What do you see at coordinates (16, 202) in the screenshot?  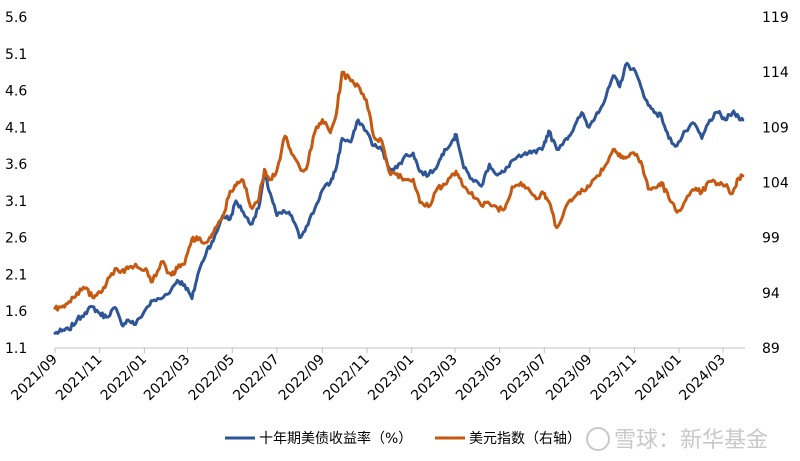 I see `y-left-tick-label: 3.1` at bounding box center [16, 202].